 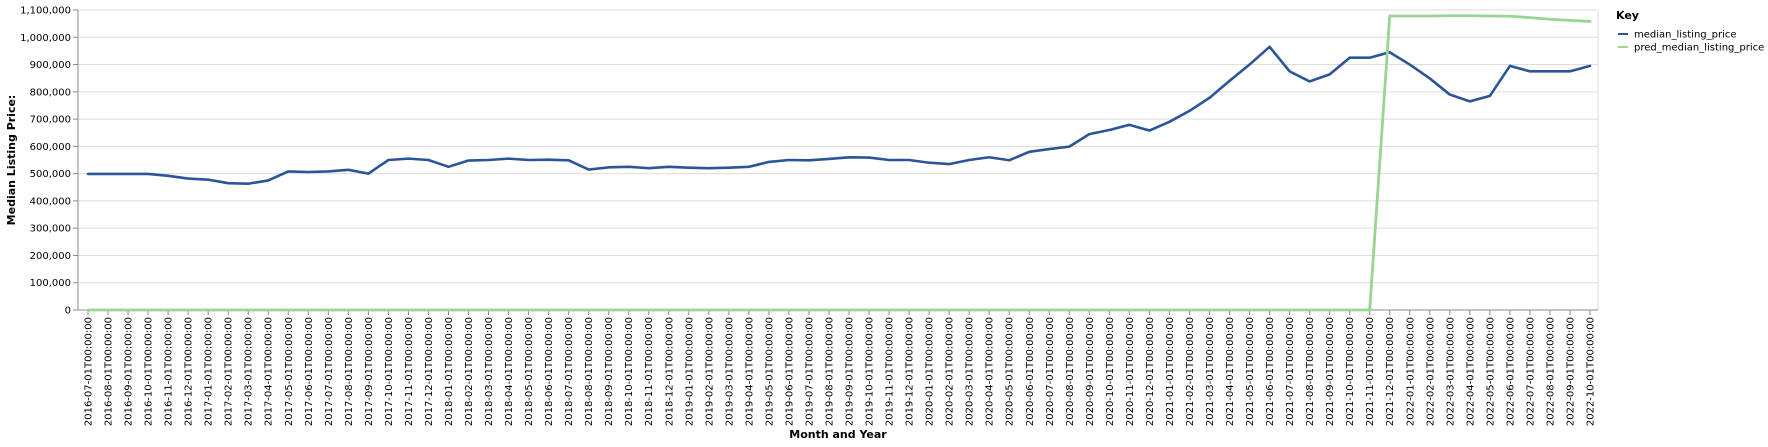 What do you see at coordinates (289, 371) in the screenshot?
I see `x-tick-label: 2017-05-01T00:00:00` at bounding box center [289, 371].